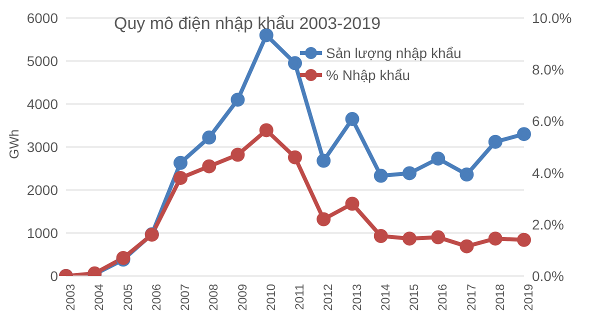 This screenshot has width=600, height=324. I want to click on x-tick-label: 2007, so click(185, 297).